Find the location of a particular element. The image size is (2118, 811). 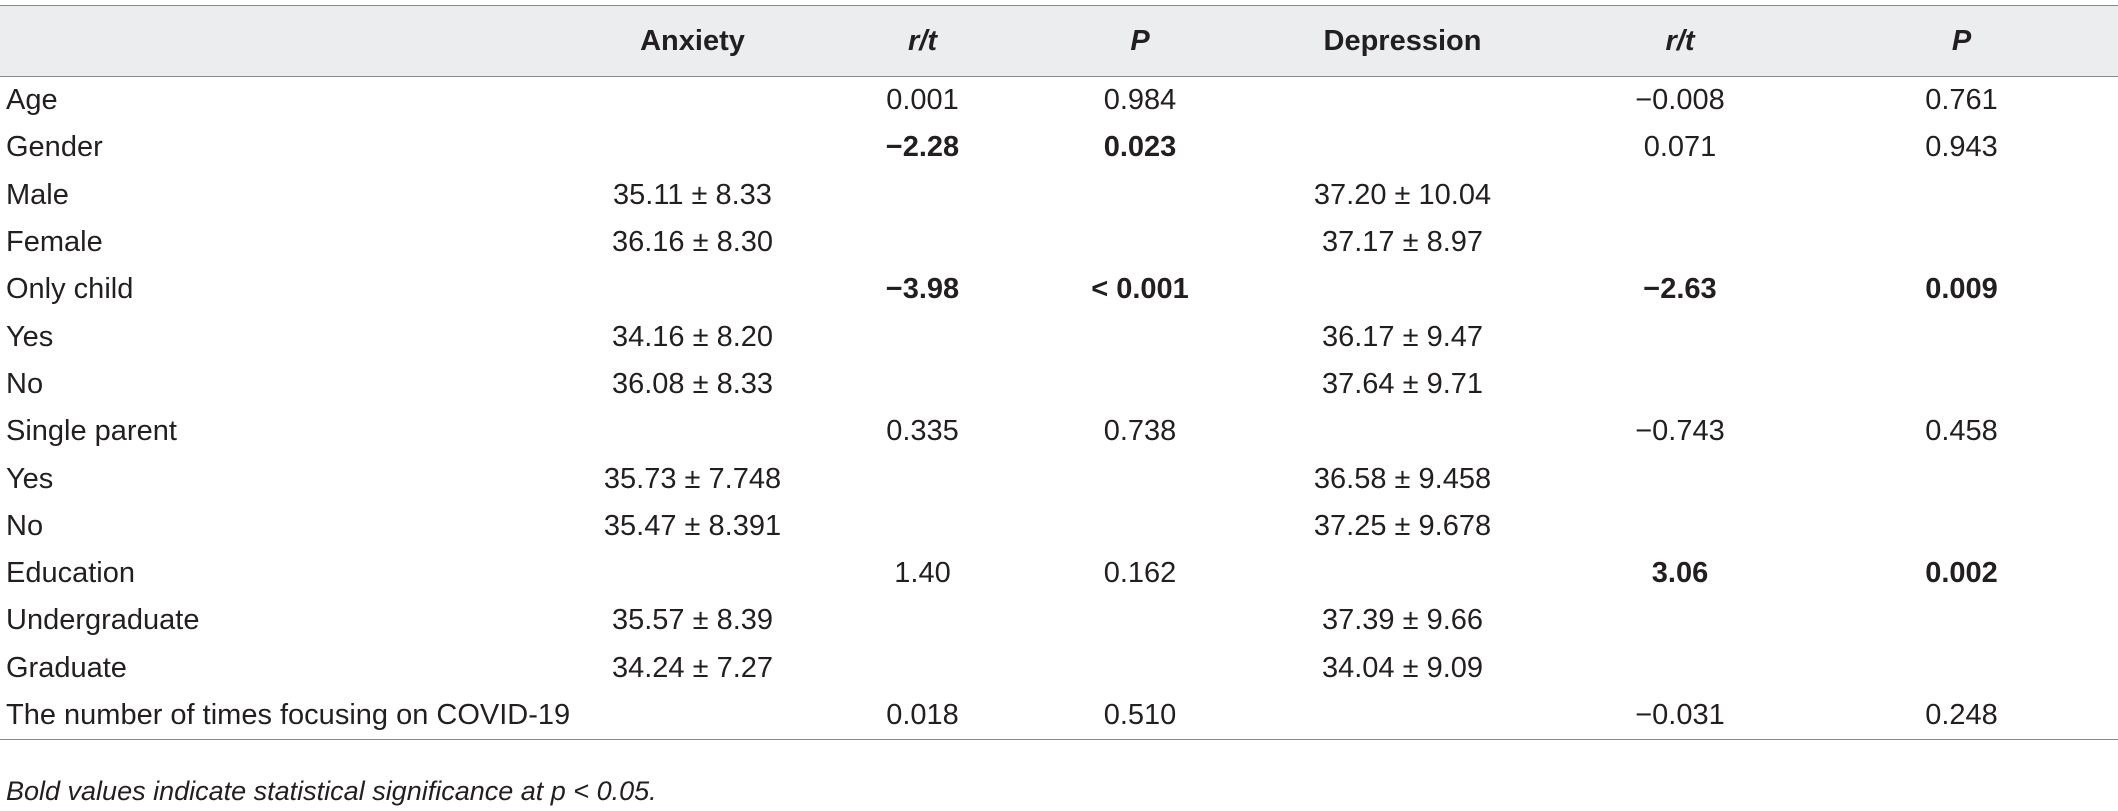

header-anxiety-p: P is located at coordinates (1140, 41).